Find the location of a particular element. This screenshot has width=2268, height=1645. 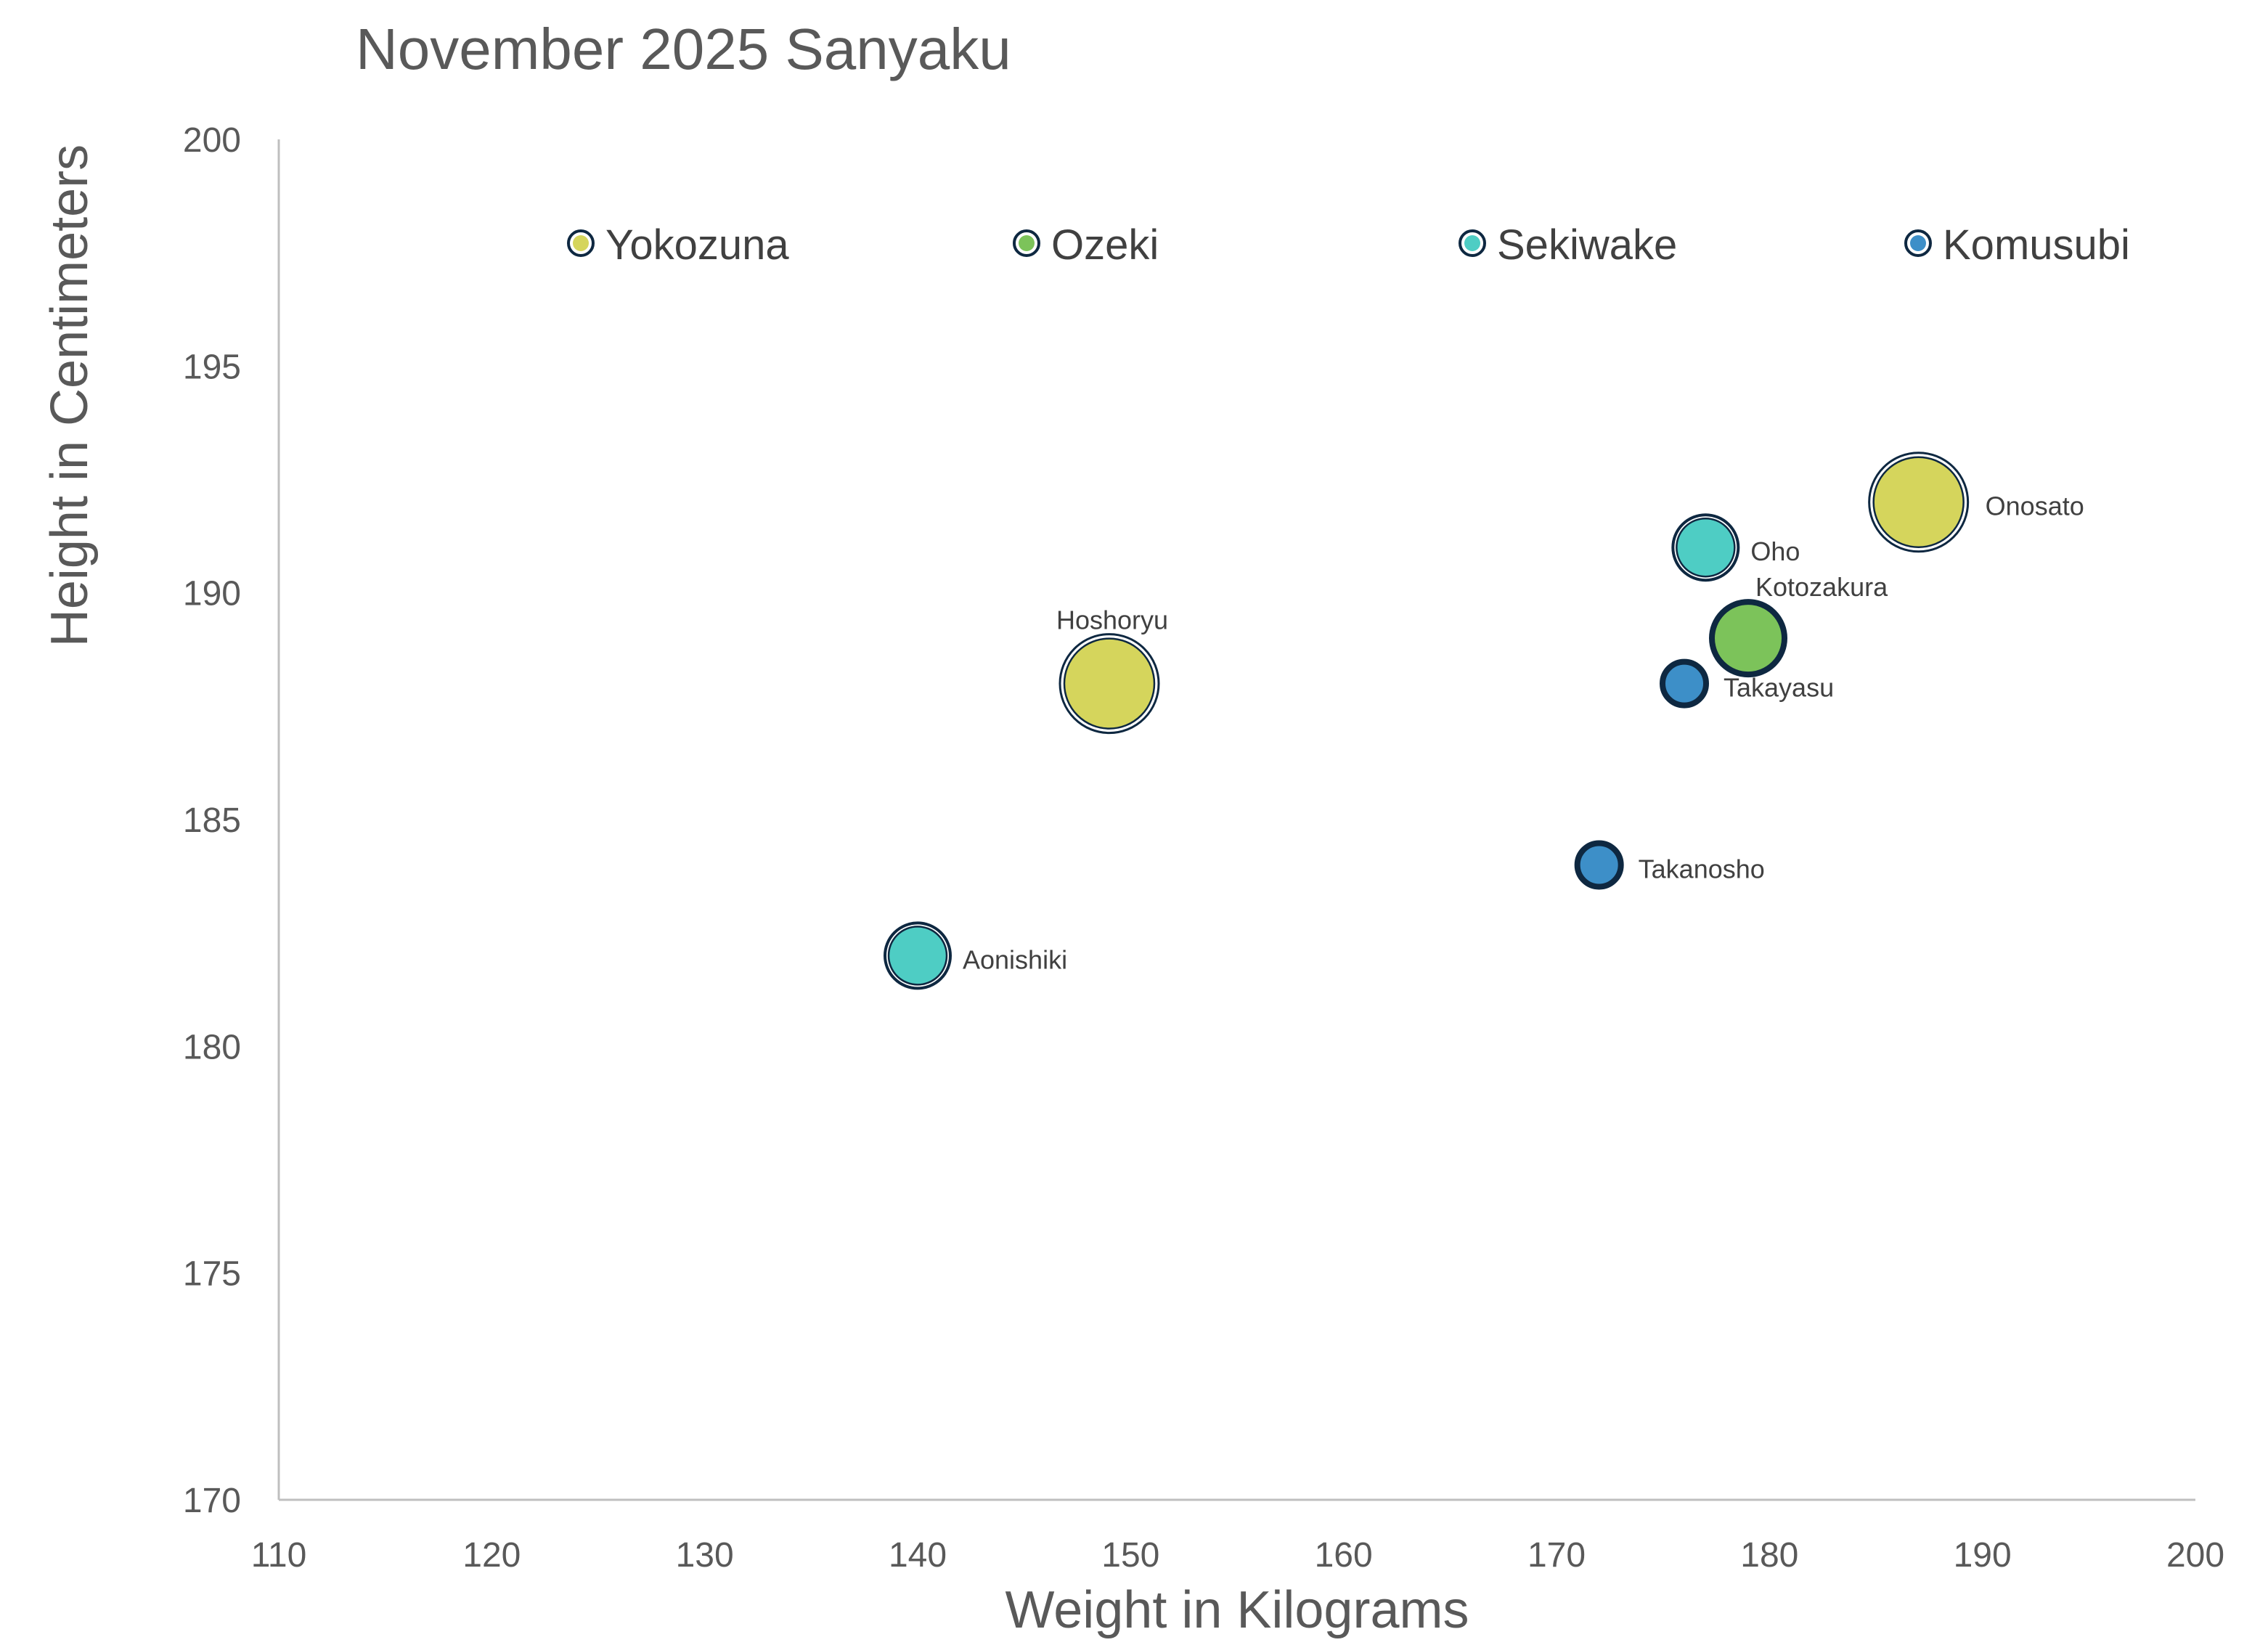

x-tick-label: 170 is located at coordinates (1556, 1555).